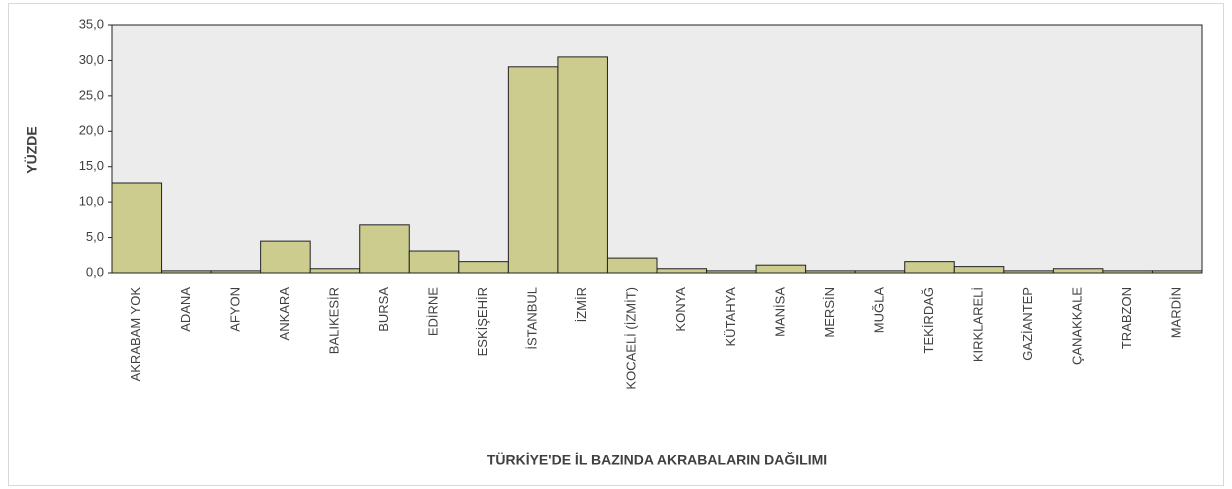 This screenshot has width=1232, height=489. What do you see at coordinates (779, 312) in the screenshot?
I see `x-tick-label: MANİSA` at bounding box center [779, 312].